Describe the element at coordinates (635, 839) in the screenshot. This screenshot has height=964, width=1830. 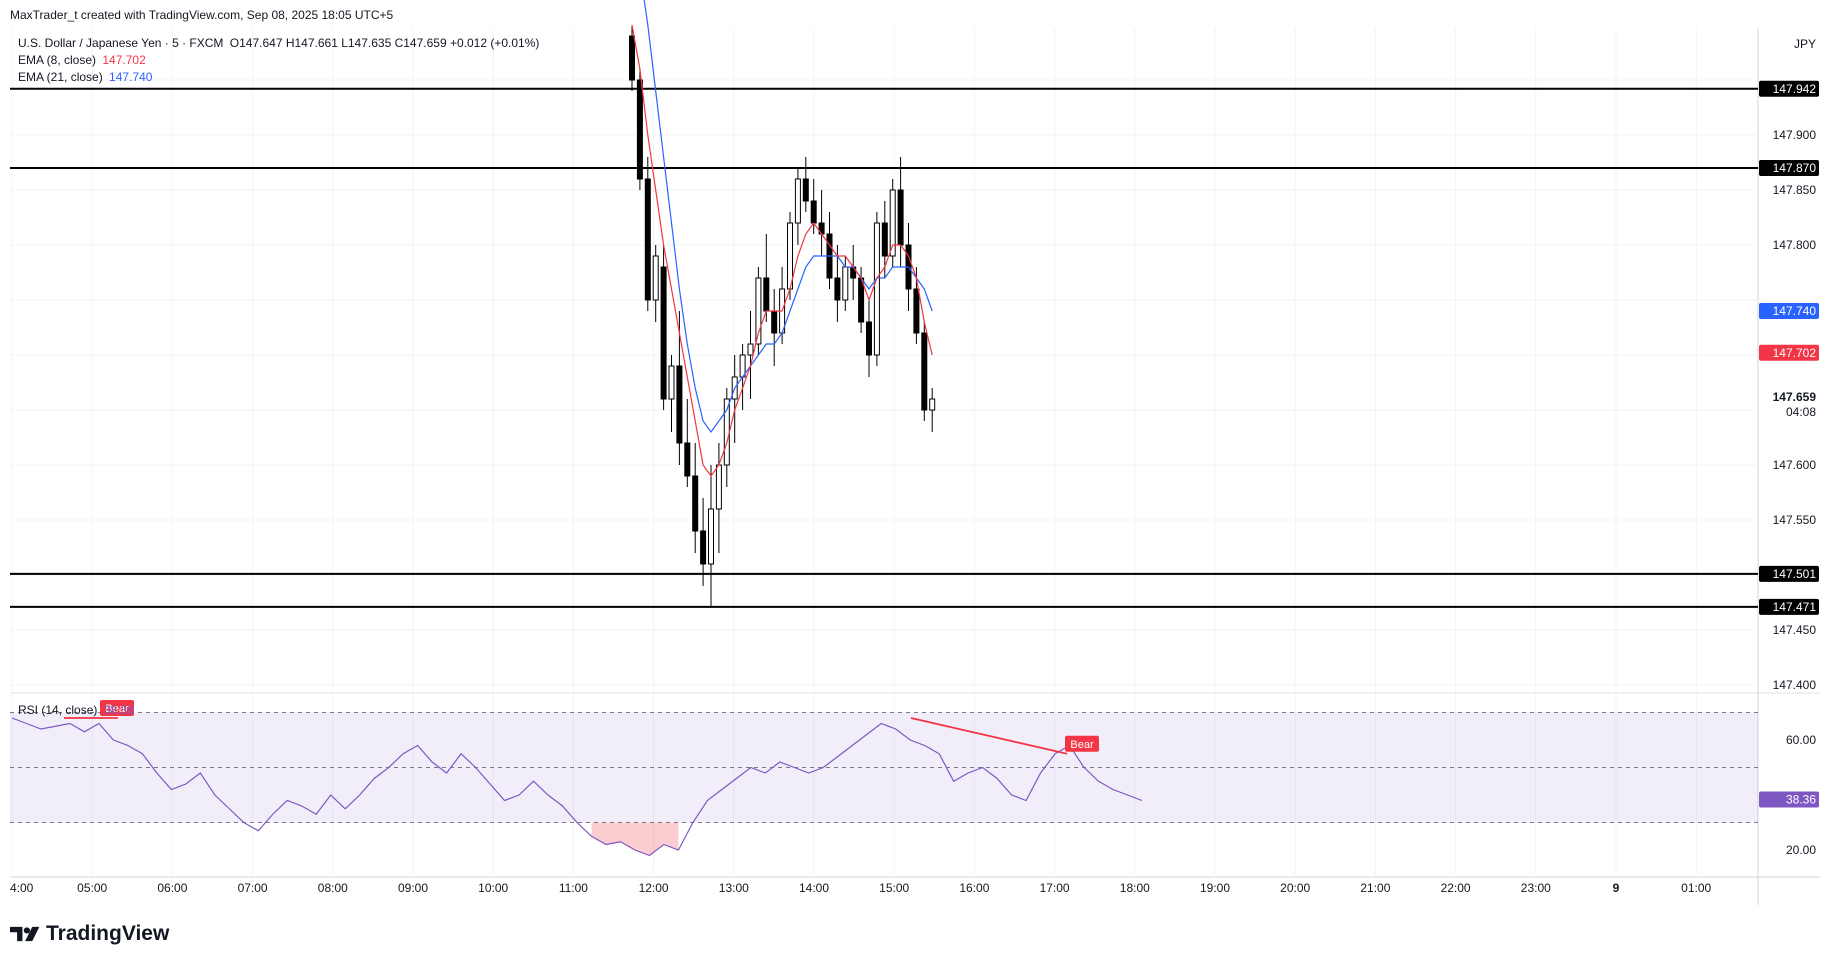
I see `rsi-oversold-fill` at that location.